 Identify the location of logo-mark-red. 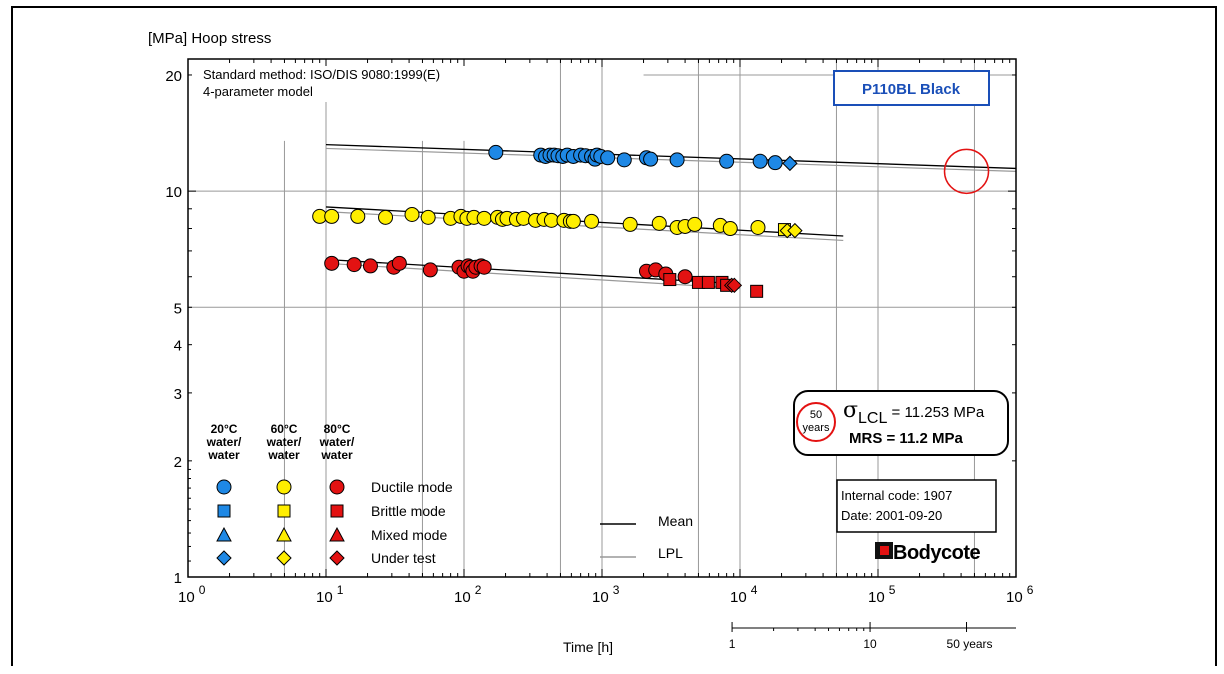
(884, 550).